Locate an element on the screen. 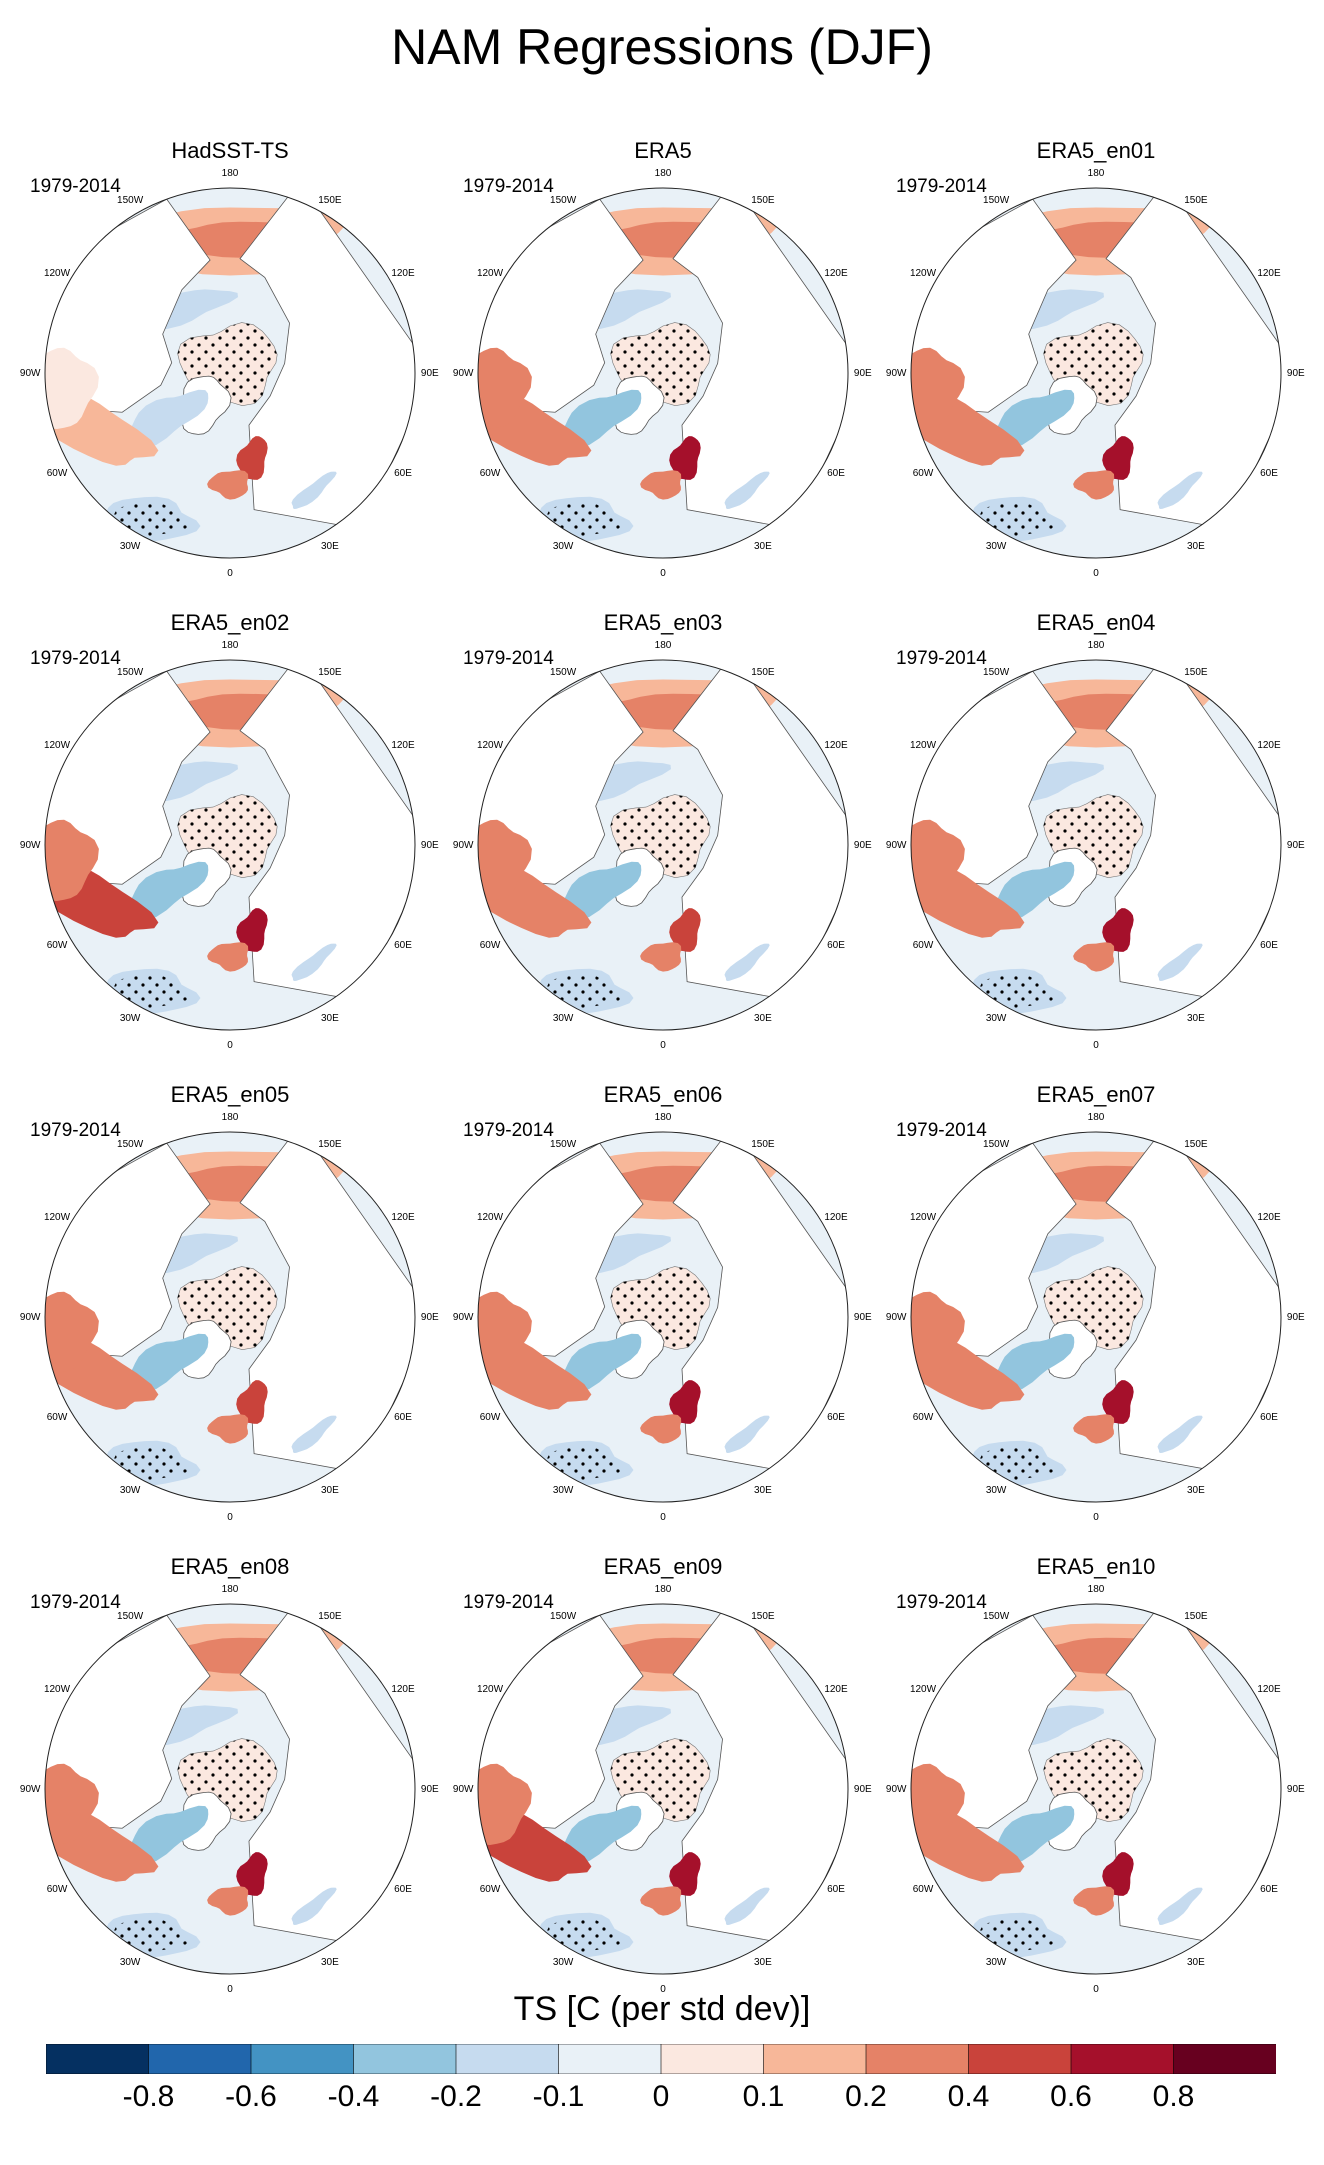 This screenshot has height=2165, width=1324. panel-title: ERA5_en02 is located at coordinates (230, 622).